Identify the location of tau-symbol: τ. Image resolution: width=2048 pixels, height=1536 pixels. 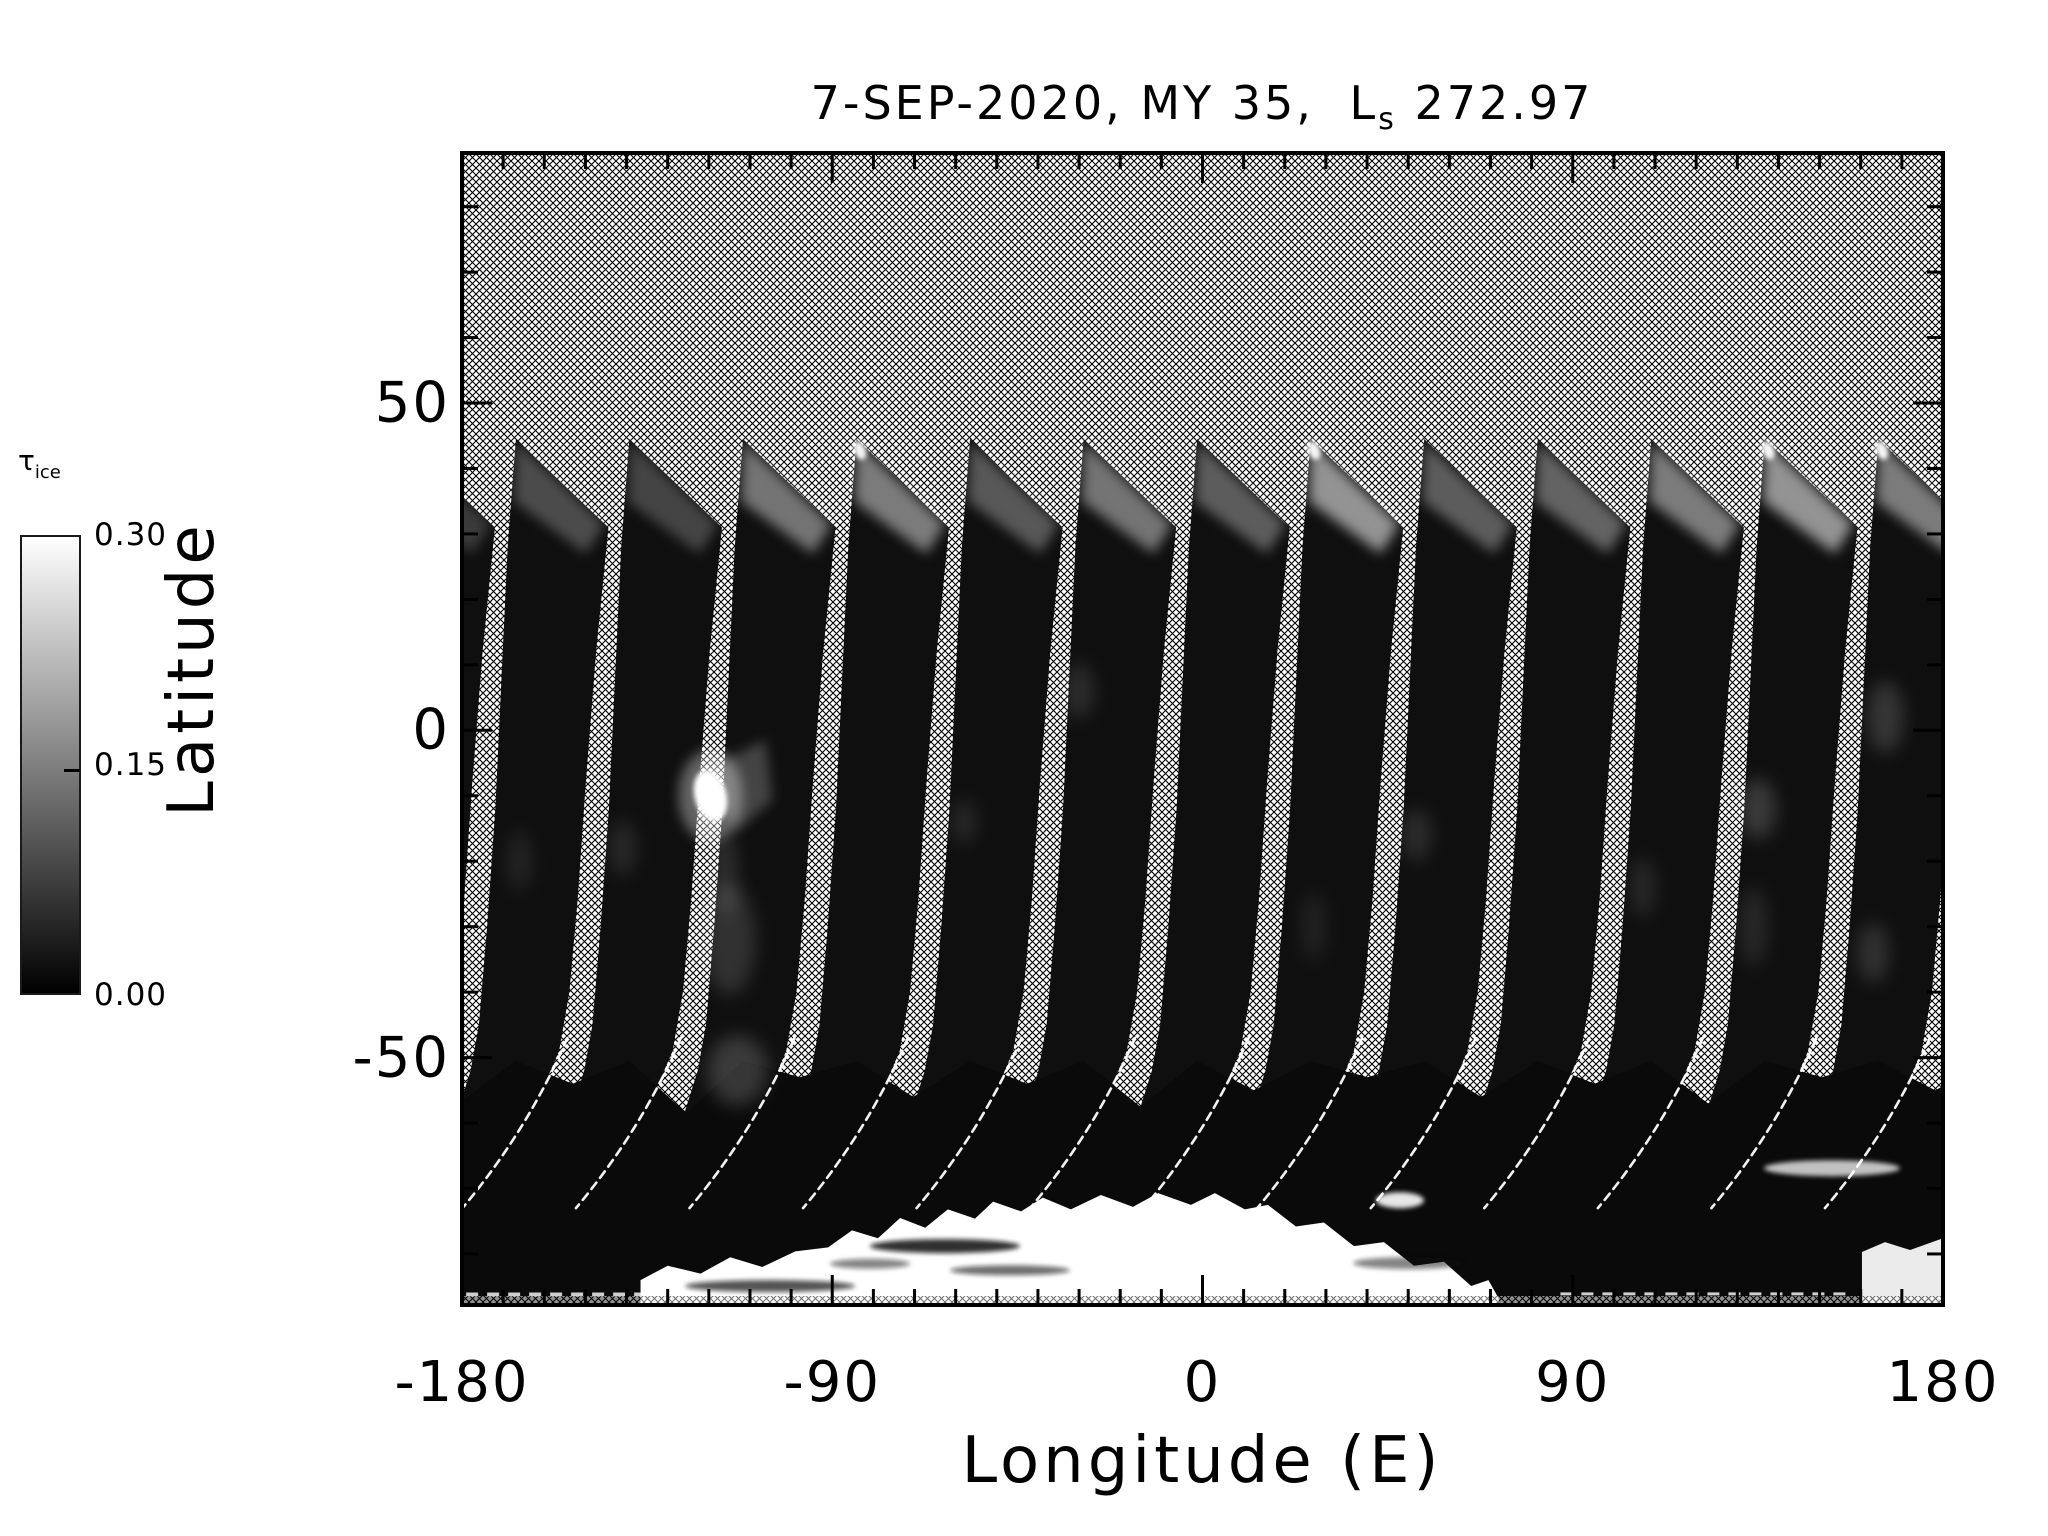
(26, 460).